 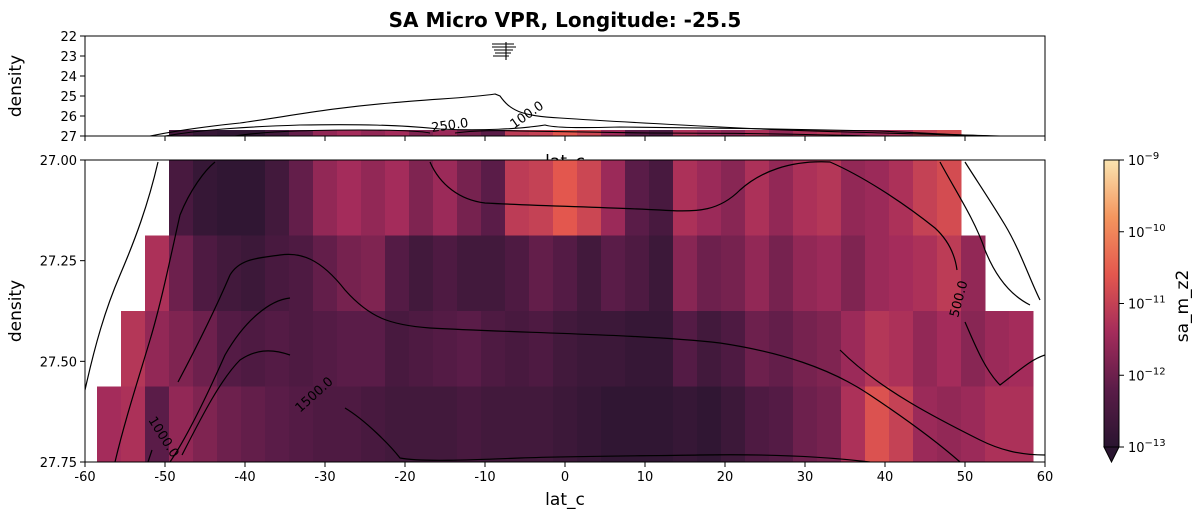 What do you see at coordinates (504, 51) in the screenshot?
I see `top-spike` at bounding box center [504, 51].